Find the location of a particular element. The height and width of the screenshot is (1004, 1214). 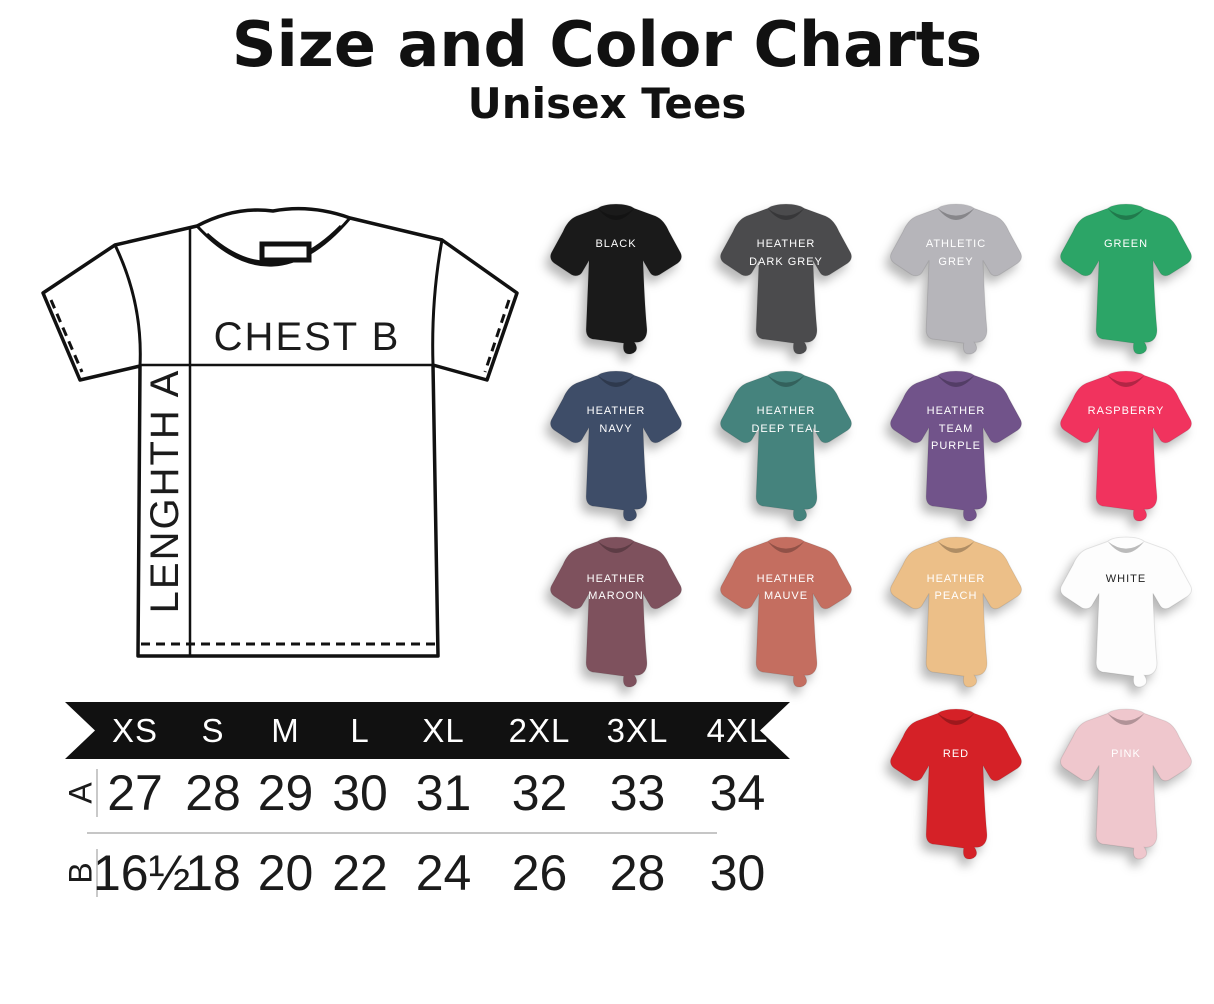

tshirt-color-label: HEATHER NAVY is located at coordinates (616, 420).